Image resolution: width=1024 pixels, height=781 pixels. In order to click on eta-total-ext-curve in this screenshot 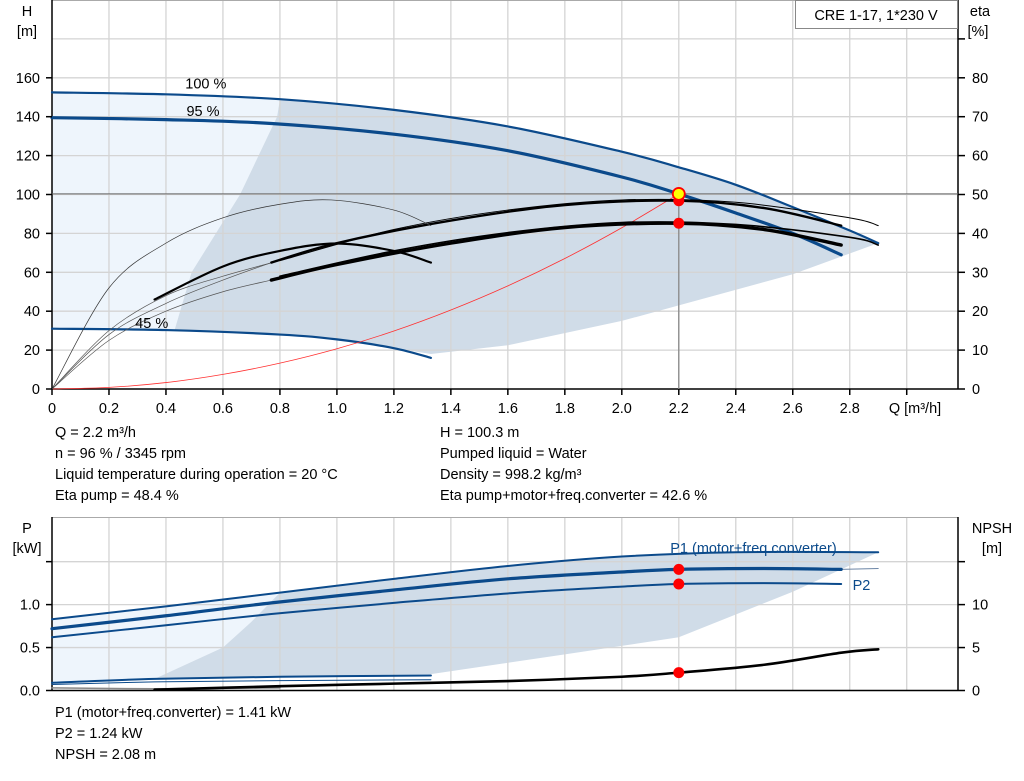, I will do `click(161, 334)`.